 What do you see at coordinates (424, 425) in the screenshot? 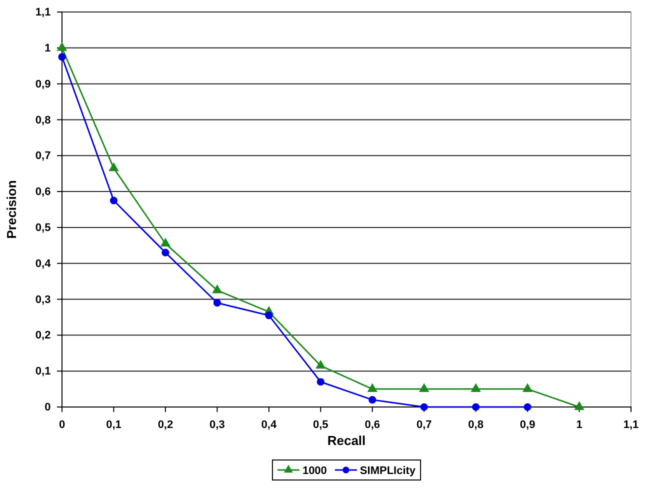
I see `x-tick-label: 0,7` at bounding box center [424, 425].